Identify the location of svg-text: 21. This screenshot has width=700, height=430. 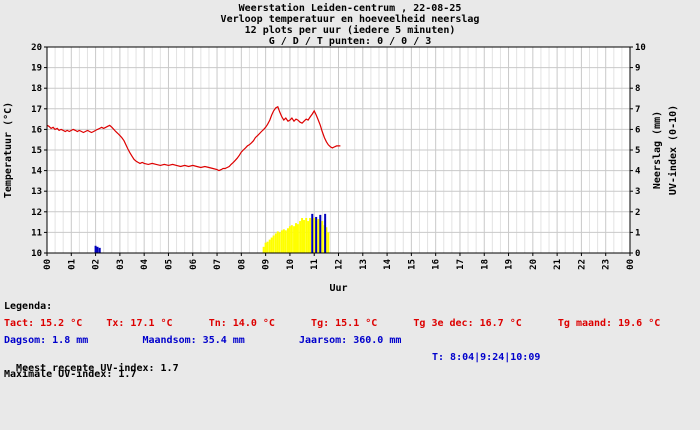
(558, 264).